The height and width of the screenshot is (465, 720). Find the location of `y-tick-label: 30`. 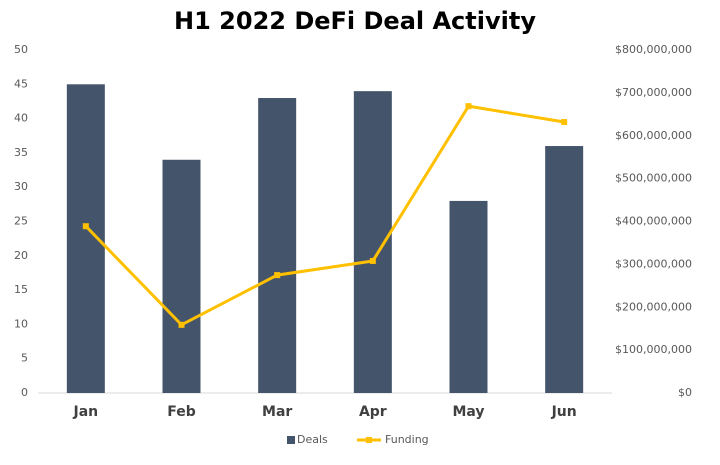

y-tick-label: 30 is located at coordinates (21, 186).